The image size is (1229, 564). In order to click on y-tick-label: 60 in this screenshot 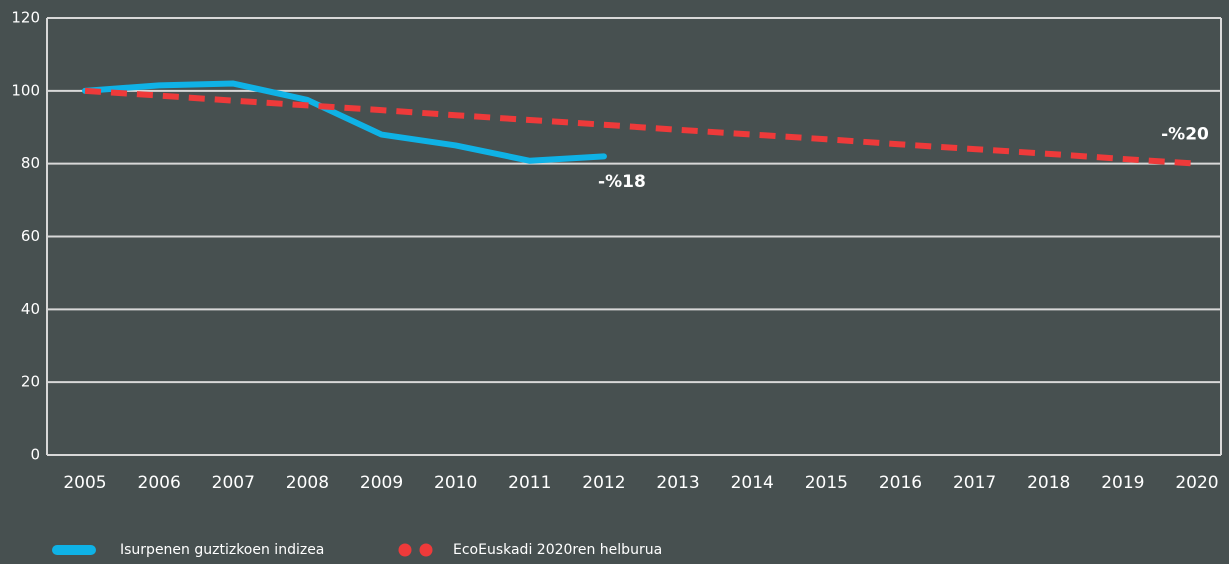, I will do `click(30, 236)`.